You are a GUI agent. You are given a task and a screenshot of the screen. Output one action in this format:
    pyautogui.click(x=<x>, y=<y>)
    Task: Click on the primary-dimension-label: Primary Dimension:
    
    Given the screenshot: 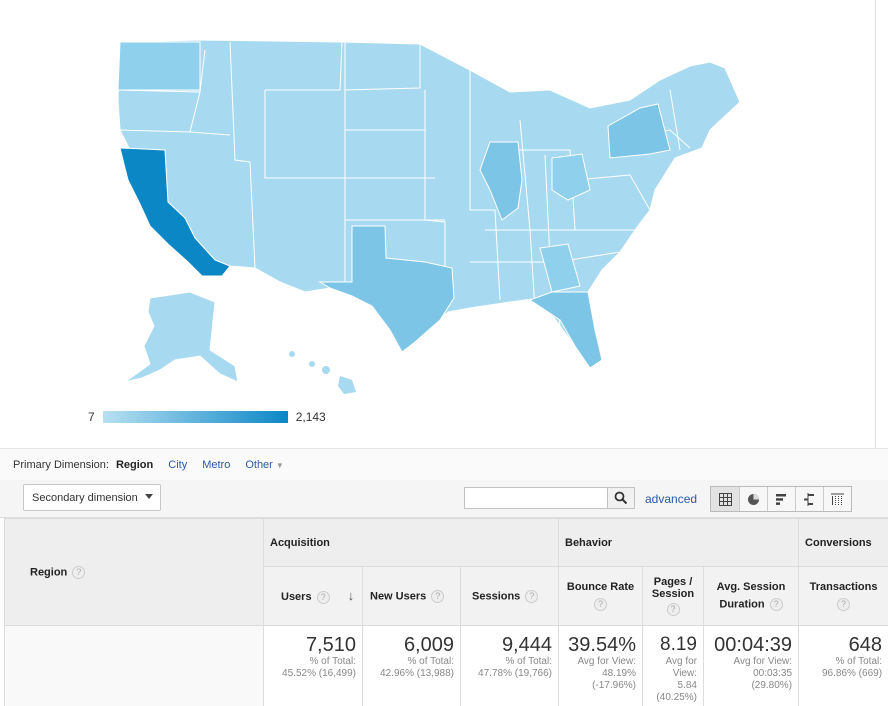 What is the action you would take?
    pyautogui.click(x=61, y=464)
    